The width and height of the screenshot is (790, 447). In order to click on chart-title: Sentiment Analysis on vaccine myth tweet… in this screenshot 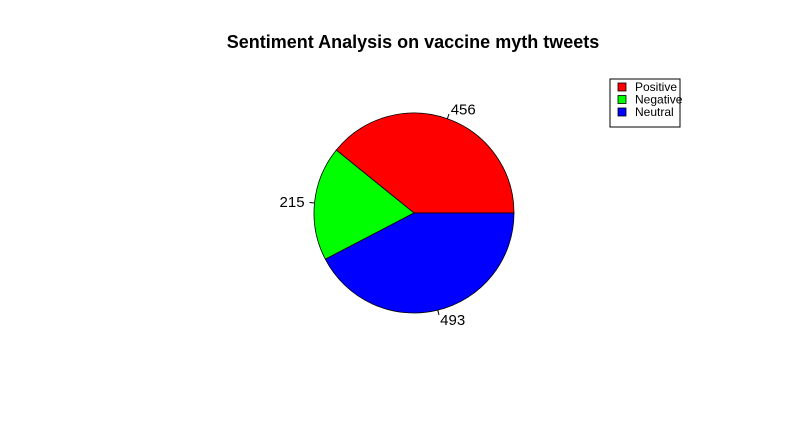, I will do `click(413, 42)`.